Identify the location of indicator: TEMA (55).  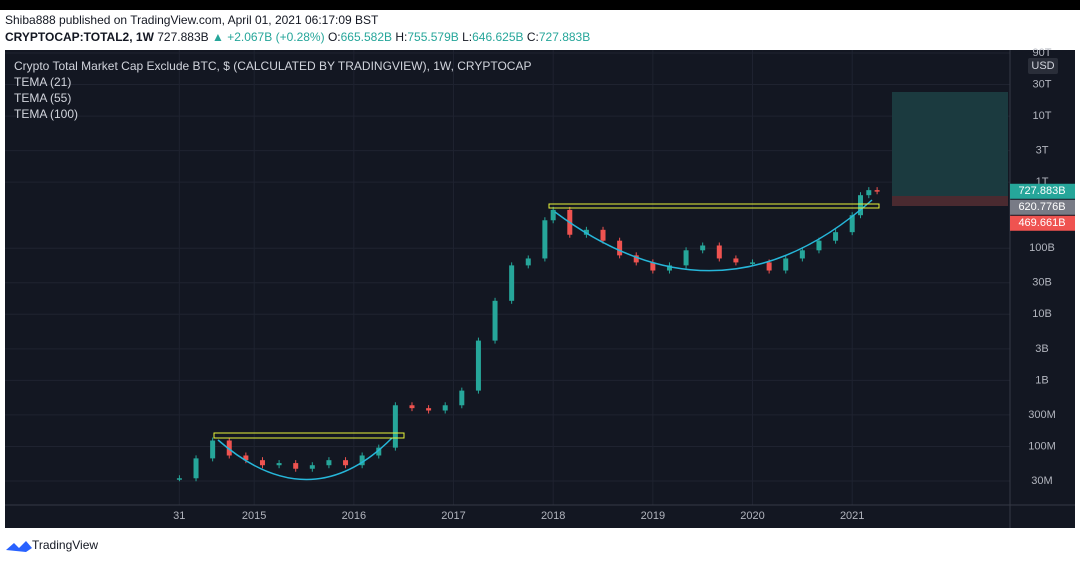
(42, 98).